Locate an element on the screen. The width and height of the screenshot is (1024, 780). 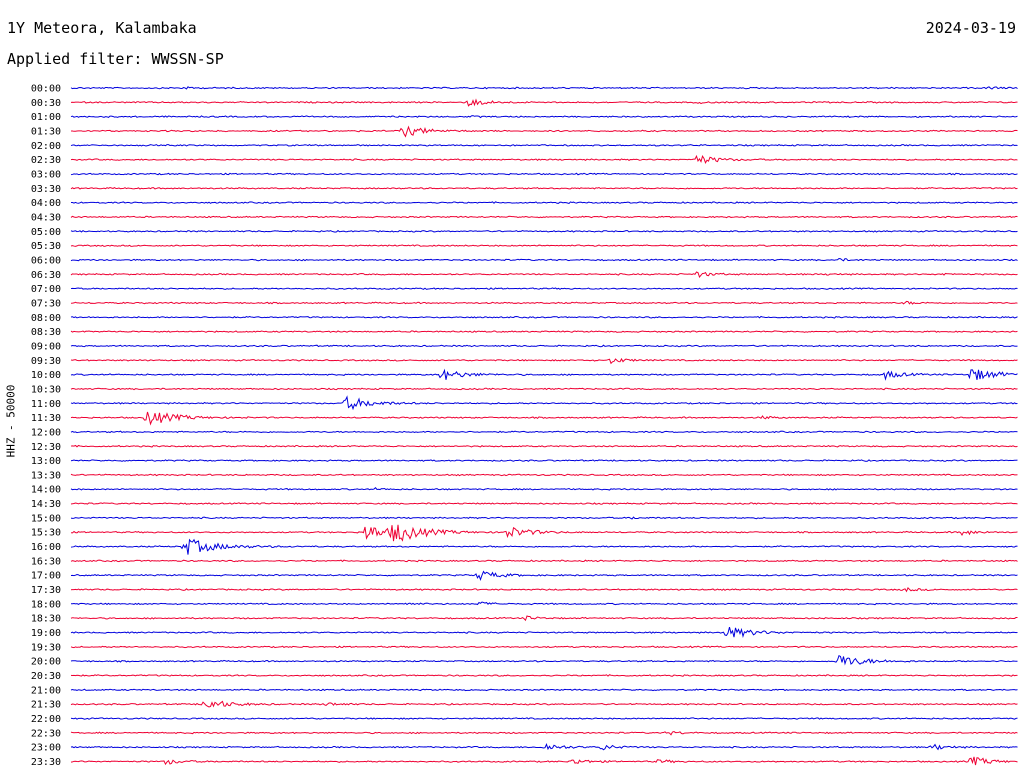
row-time-label: 02:00 is located at coordinates (46, 146).